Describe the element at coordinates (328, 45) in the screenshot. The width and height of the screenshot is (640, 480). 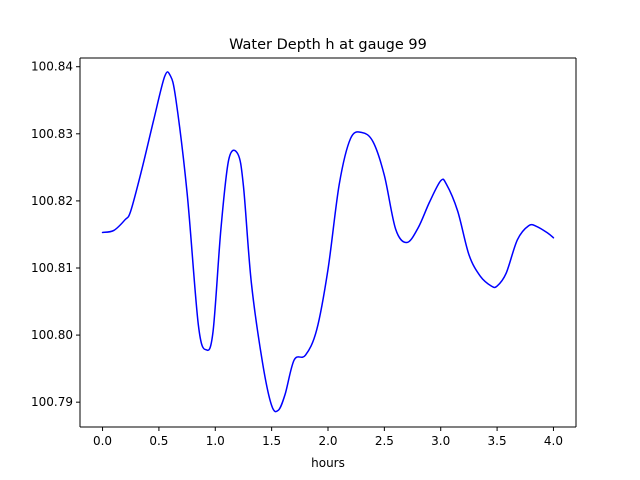
I see `chart-title: Water Depth h at gauge 99` at that location.